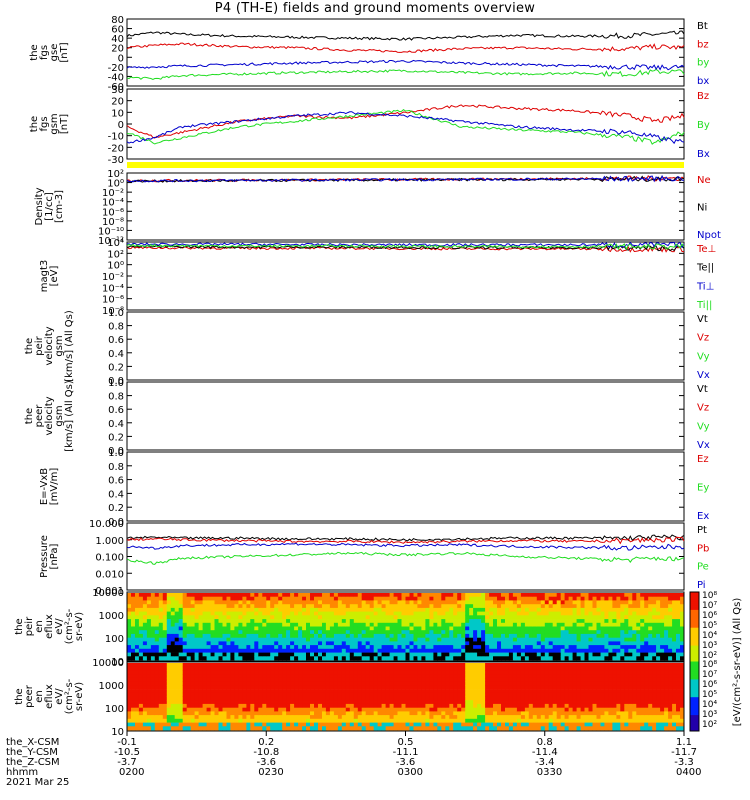 Image resolution: width=750 pixels, height=800 pixels. Describe the element at coordinates (54, 123) in the screenshot. I see `ylabel-fgs_gsm: gsm` at that location.